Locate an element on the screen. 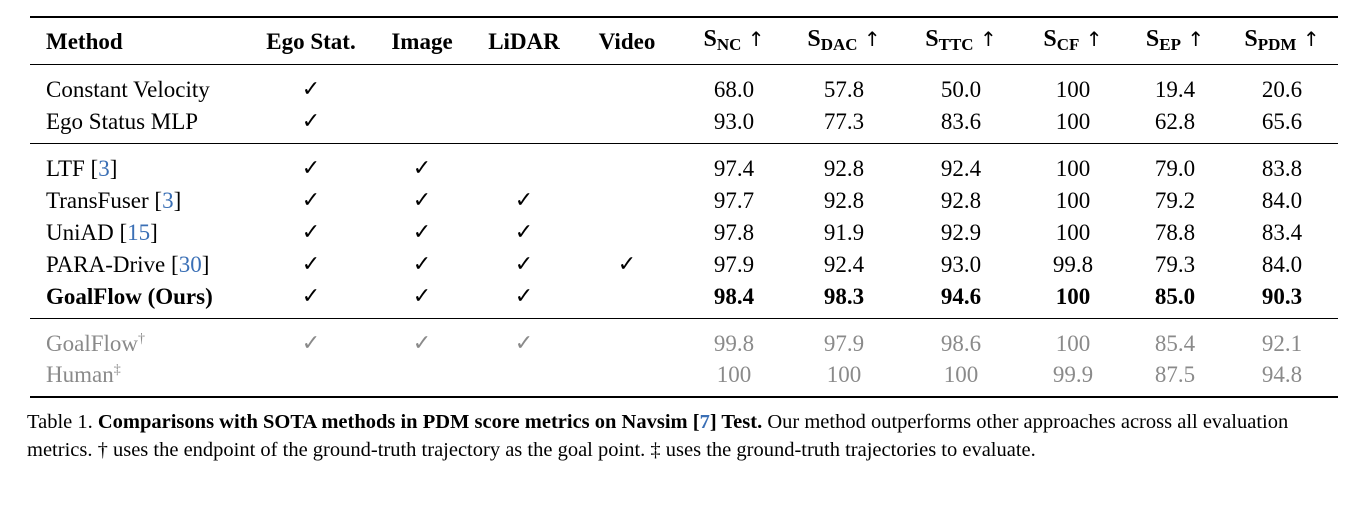 This screenshot has height=508, width=1352. metric-value-ep: 62.8 is located at coordinates (1175, 124).